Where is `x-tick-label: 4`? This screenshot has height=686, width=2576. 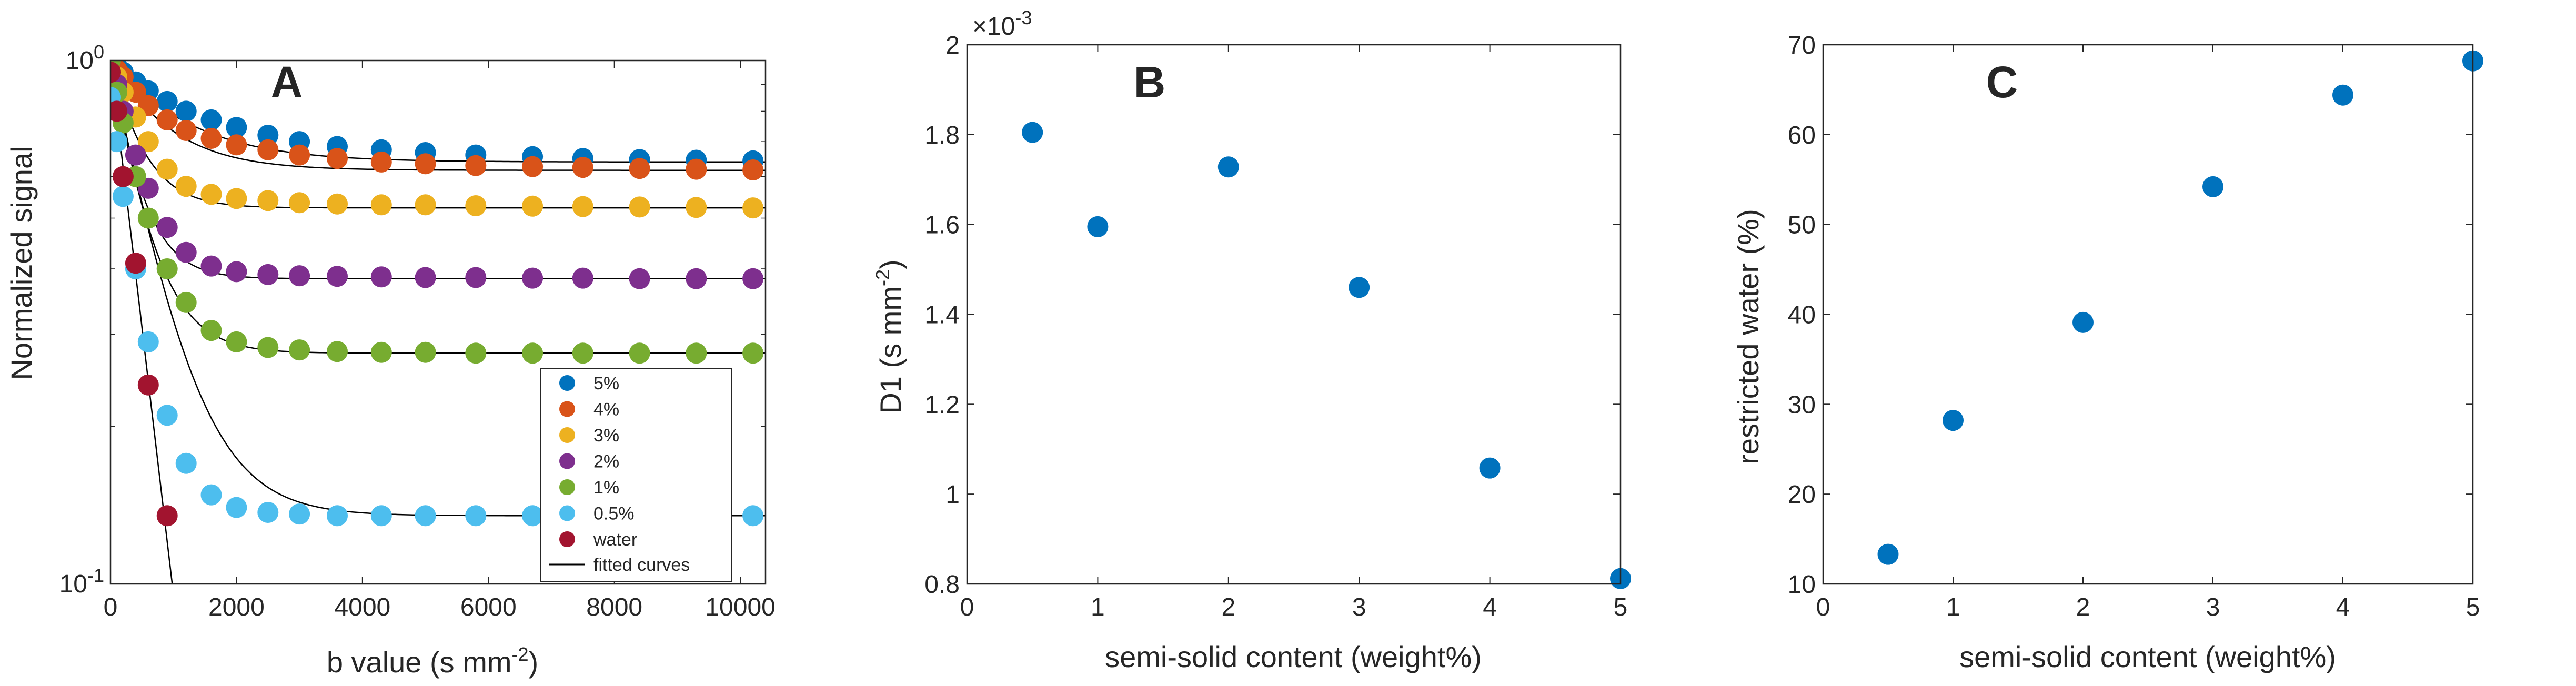
x-tick-label: 4 is located at coordinates (2343, 607).